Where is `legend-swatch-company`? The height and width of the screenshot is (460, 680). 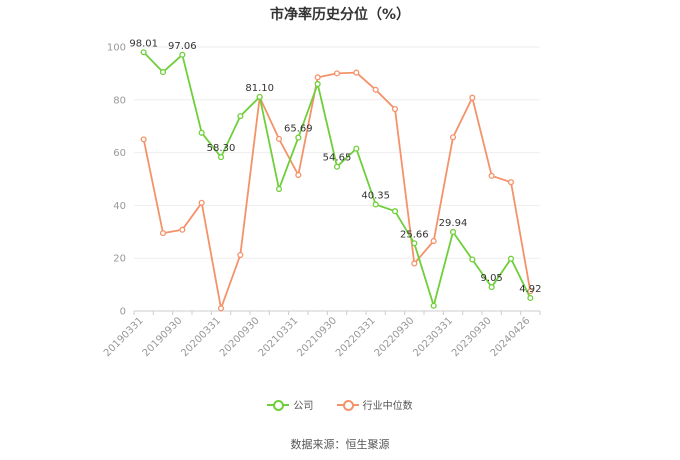
legend-swatch-company is located at coordinates (278, 405).